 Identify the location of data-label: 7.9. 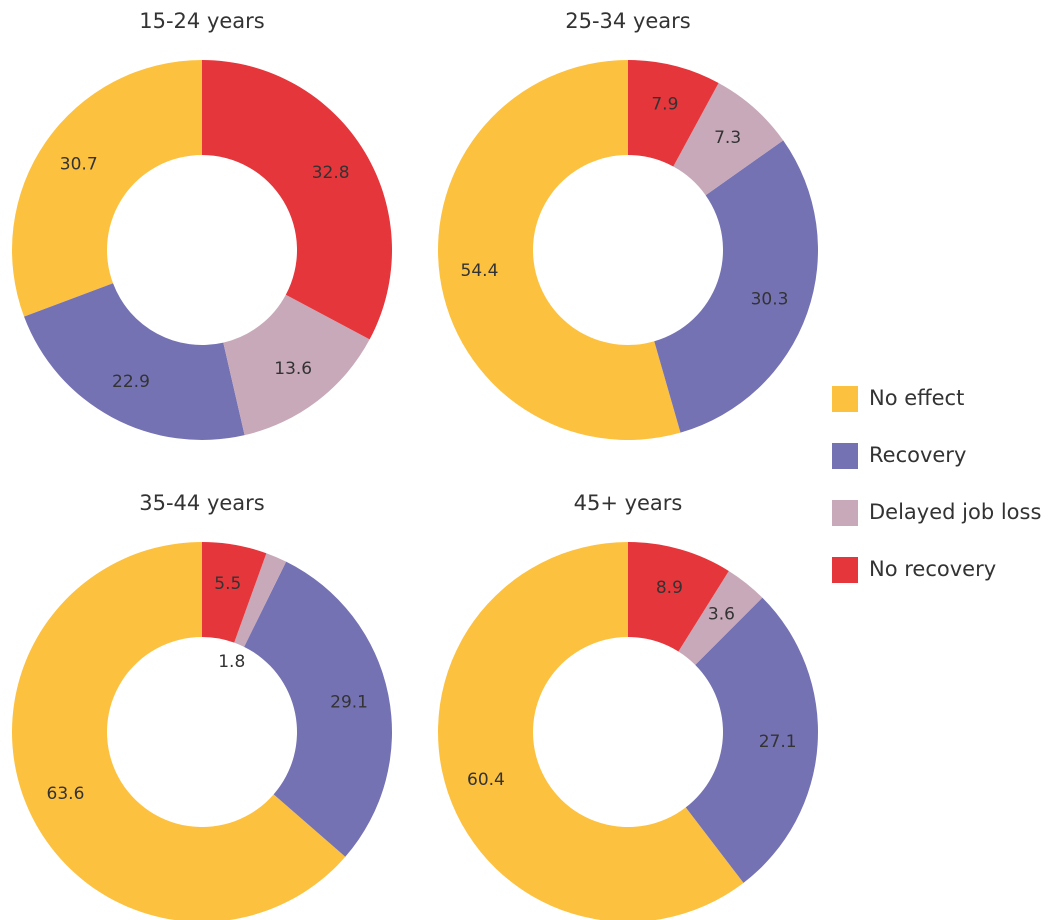
(664, 105).